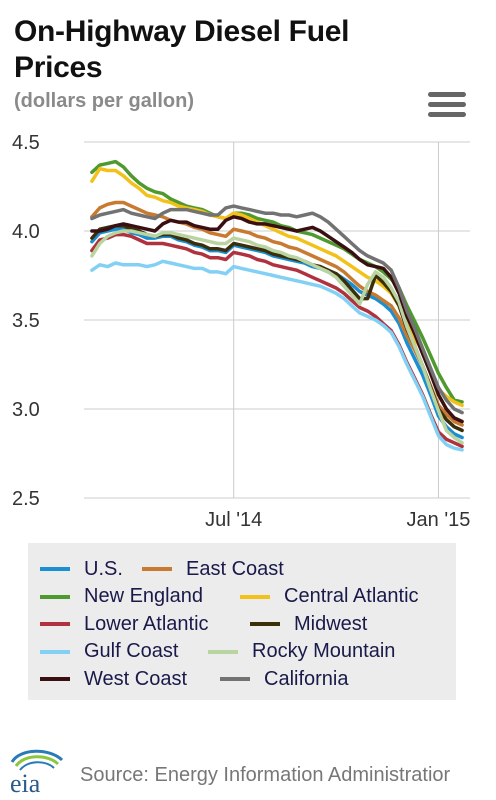 The height and width of the screenshot is (800, 496). What do you see at coordinates (104, 101) in the screenshot?
I see `chart-subtitle: (dollars per gallon)` at bounding box center [104, 101].